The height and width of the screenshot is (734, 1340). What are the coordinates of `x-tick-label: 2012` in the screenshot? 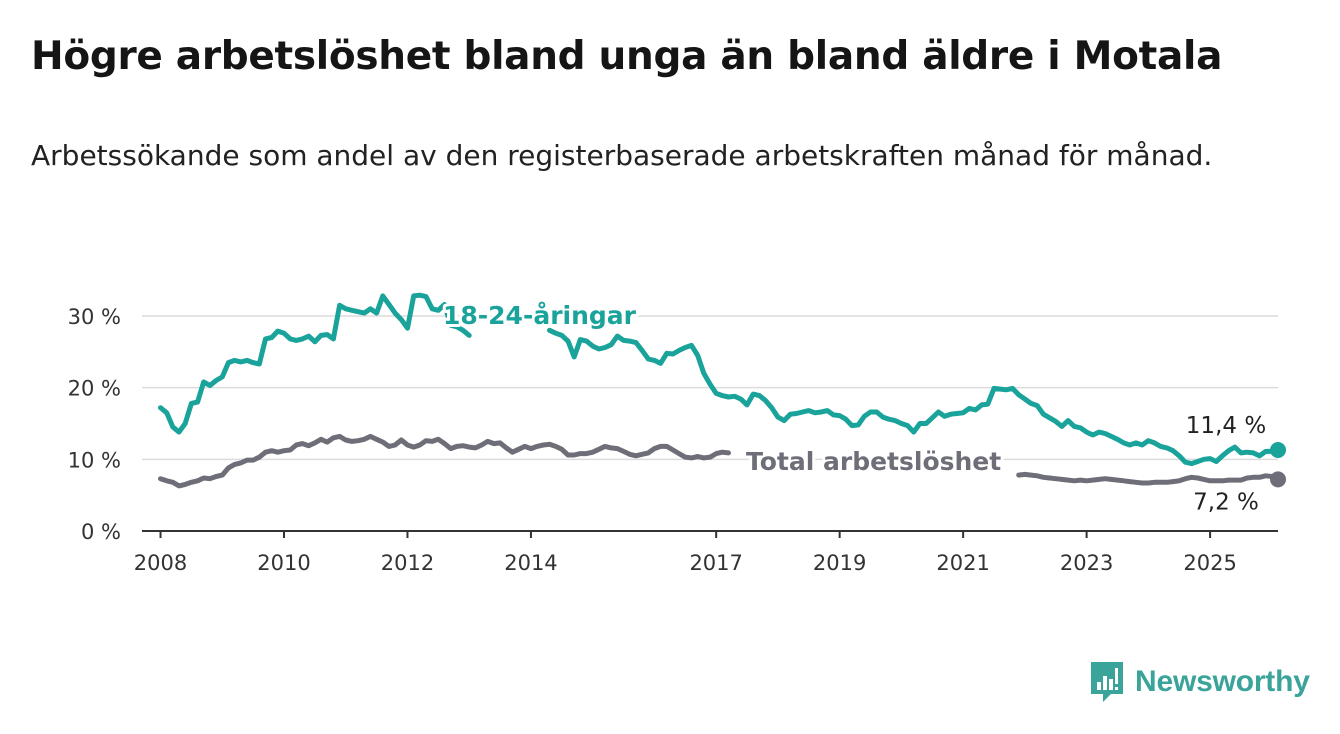 It's located at (407, 563).